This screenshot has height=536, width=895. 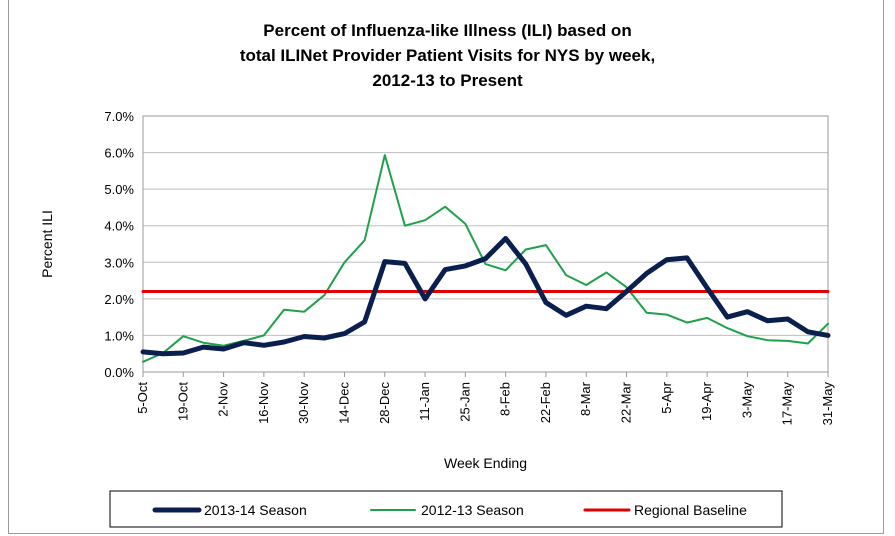 What do you see at coordinates (384, 403) in the screenshot?
I see `x-tick-label: 28-Dec` at bounding box center [384, 403].